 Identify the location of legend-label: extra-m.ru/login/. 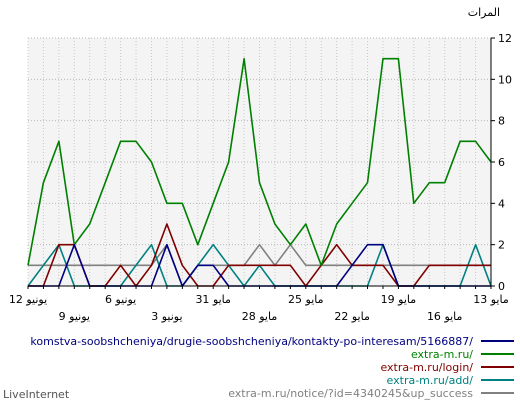
(426, 367).